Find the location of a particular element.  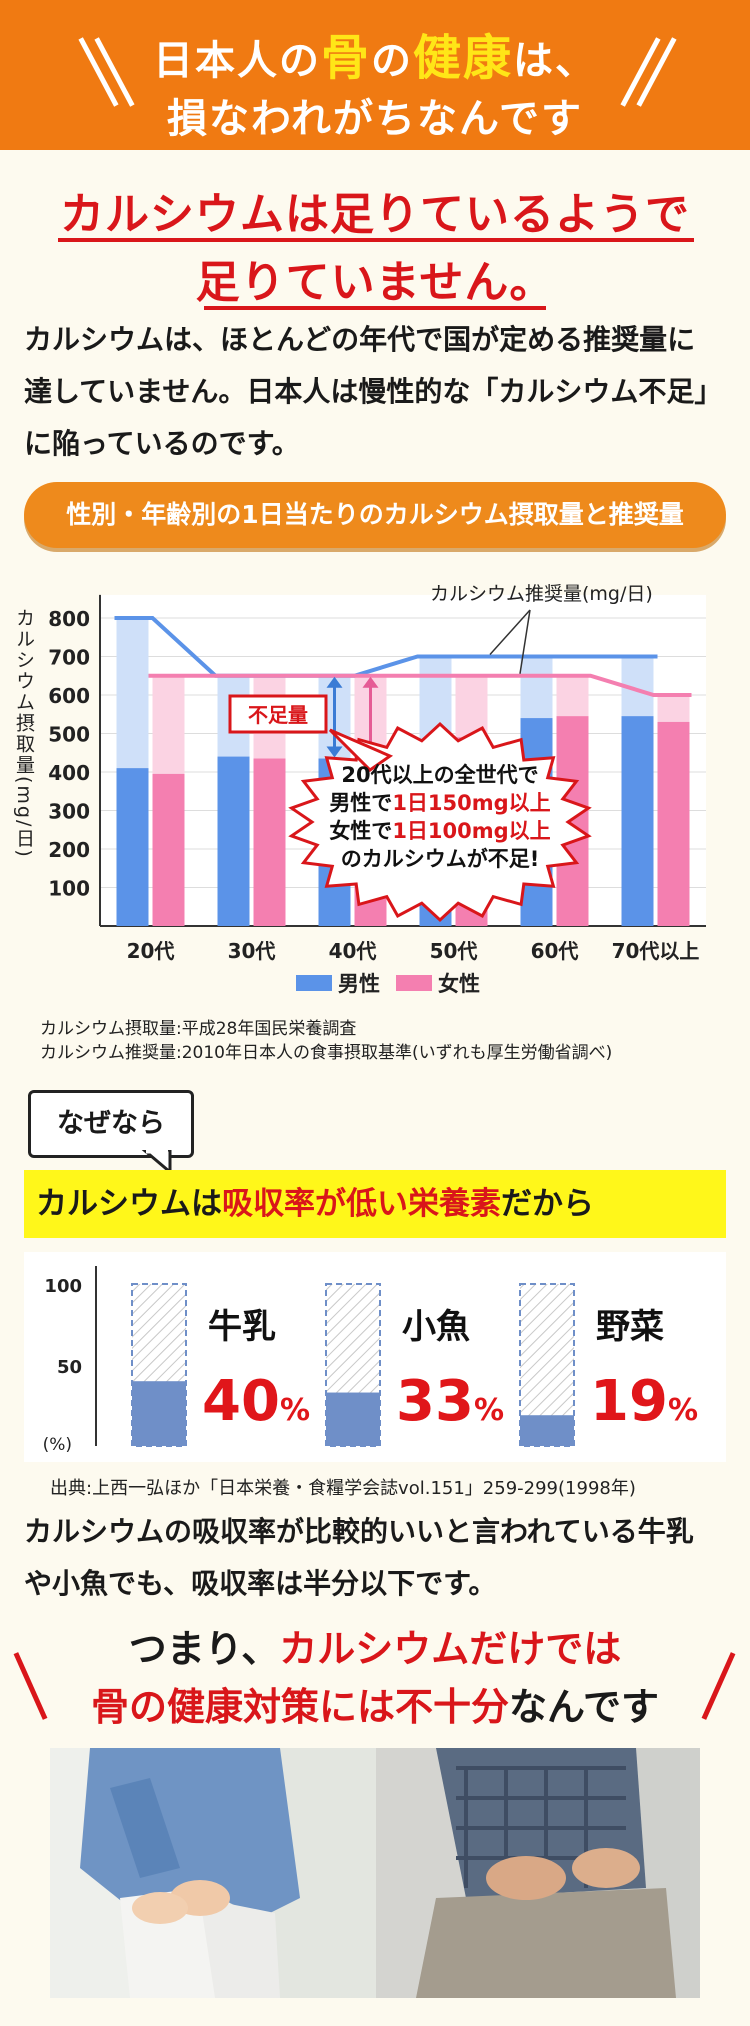

shortfall-label: 不足量 is located at coordinates (278, 715).